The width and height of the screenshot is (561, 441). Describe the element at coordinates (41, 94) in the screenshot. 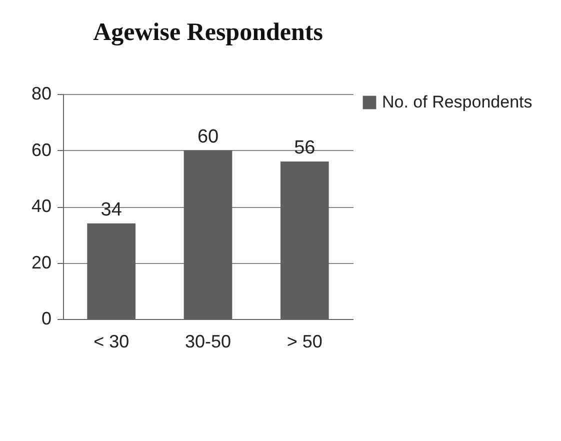

I see `y-tick-label: 80` at that location.